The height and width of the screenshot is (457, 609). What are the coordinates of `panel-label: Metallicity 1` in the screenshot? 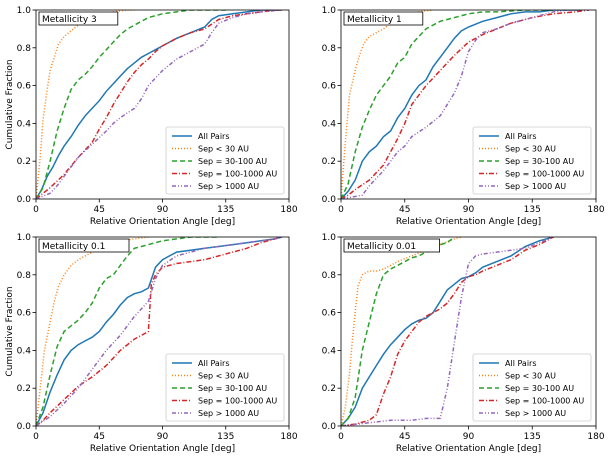 It's located at (374, 20).